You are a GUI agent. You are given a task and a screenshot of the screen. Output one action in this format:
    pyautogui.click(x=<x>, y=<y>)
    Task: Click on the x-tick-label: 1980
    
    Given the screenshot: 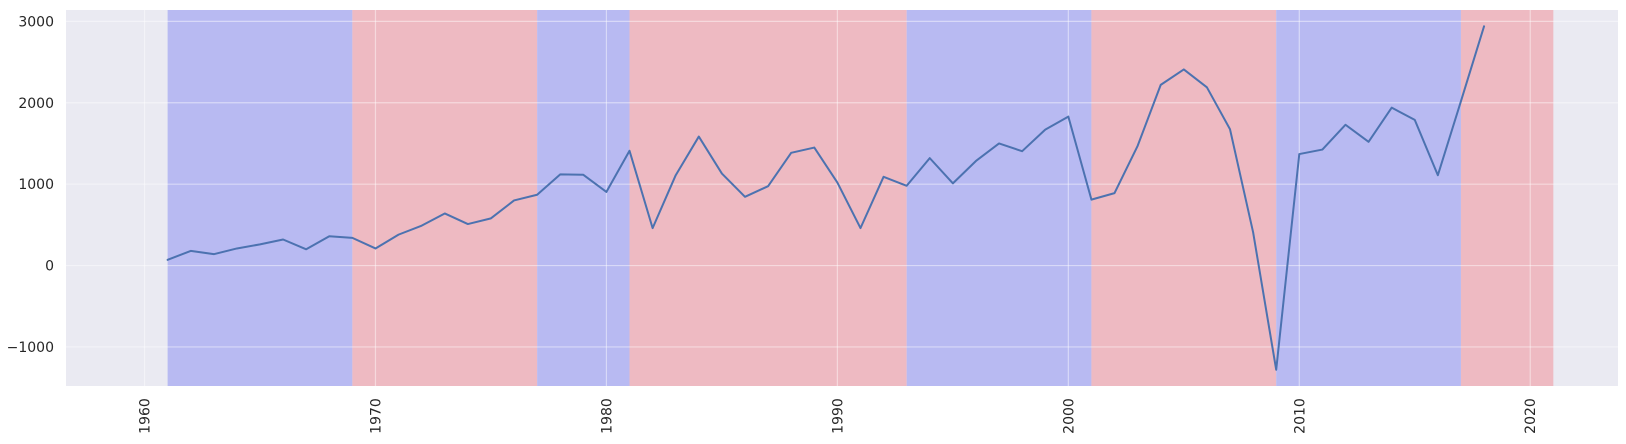 What is the action you would take?
    pyautogui.click(x=607, y=416)
    